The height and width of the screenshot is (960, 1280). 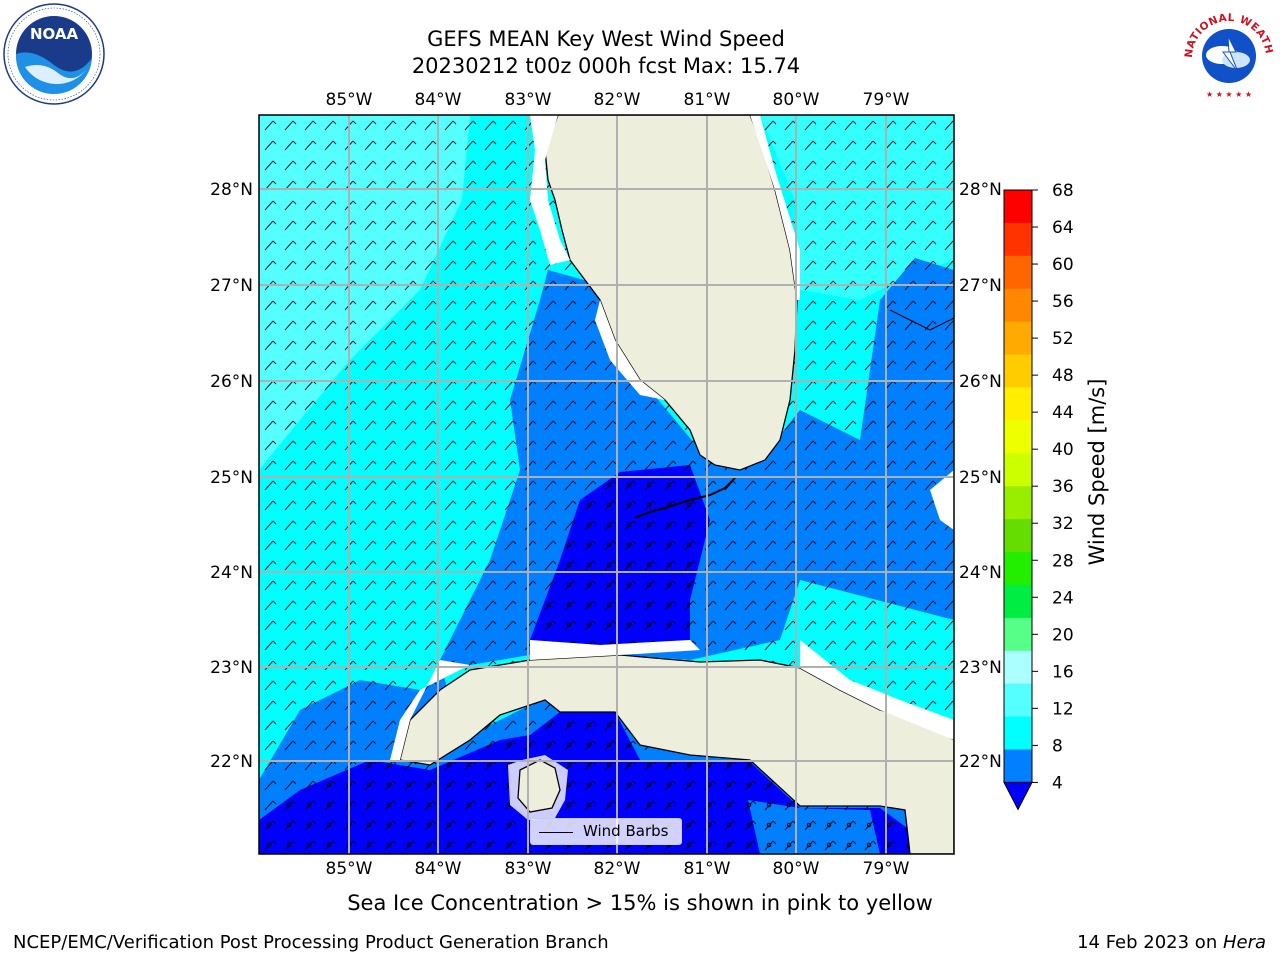 What do you see at coordinates (1063, 413) in the screenshot?
I see `colorbar-tick-label: 44` at bounding box center [1063, 413].